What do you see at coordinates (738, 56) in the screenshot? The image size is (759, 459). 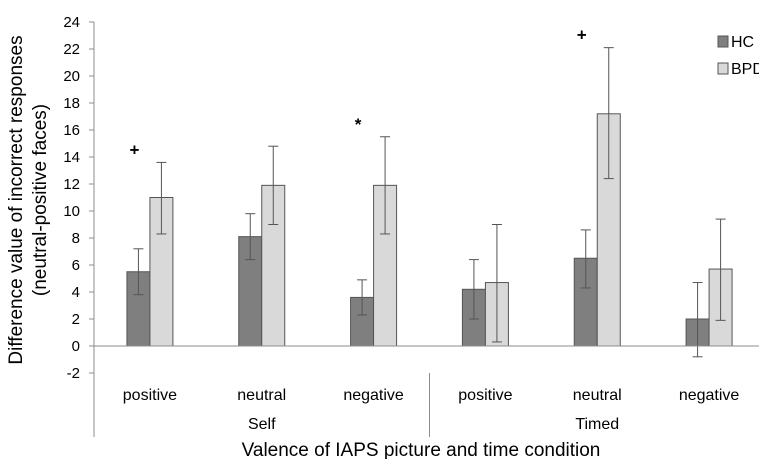 I see `legend: HC BPD` at bounding box center [738, 56].